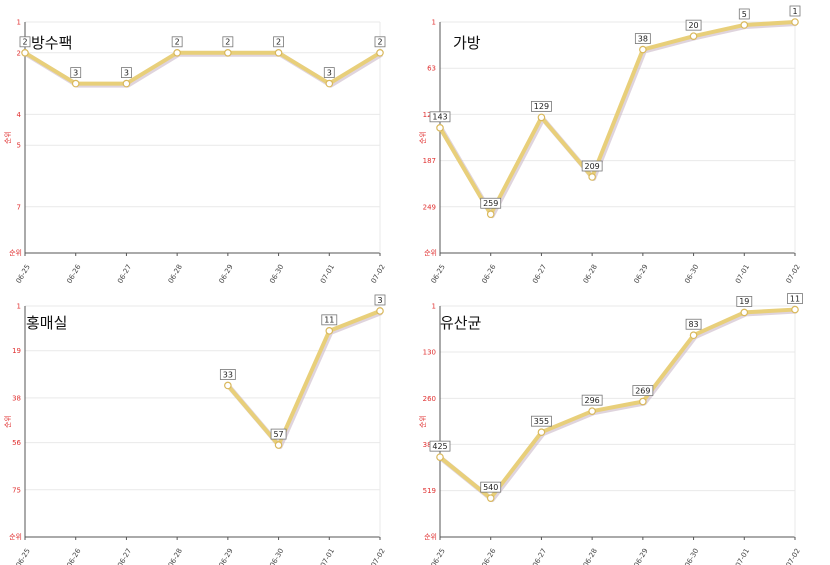  I want to click on data-label: 143, so click(439, 117).